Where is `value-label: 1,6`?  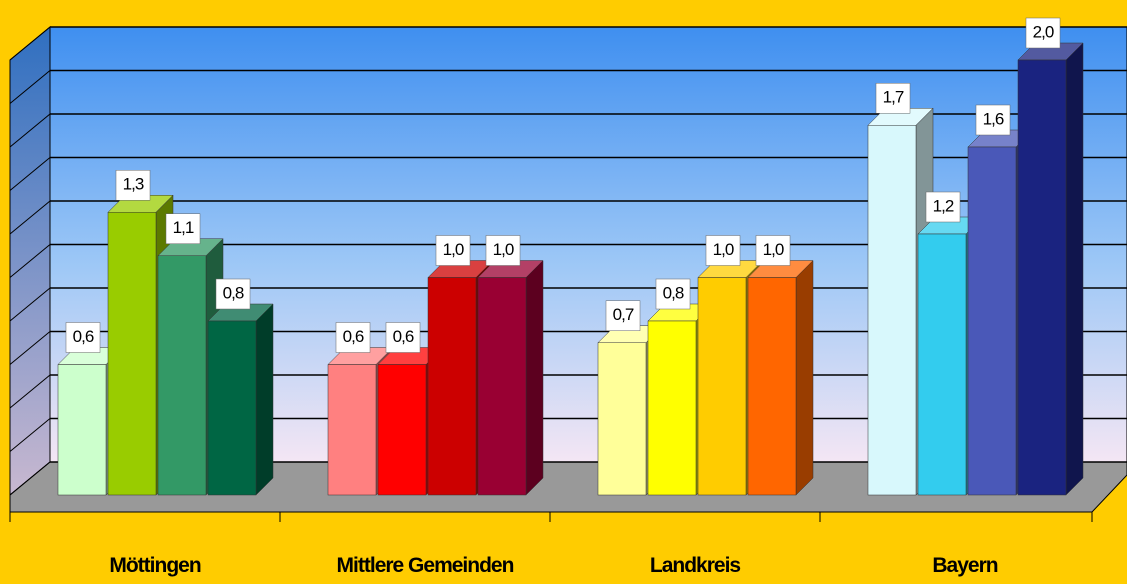
value-label: 1,6 is located at coordinates (993, 118).